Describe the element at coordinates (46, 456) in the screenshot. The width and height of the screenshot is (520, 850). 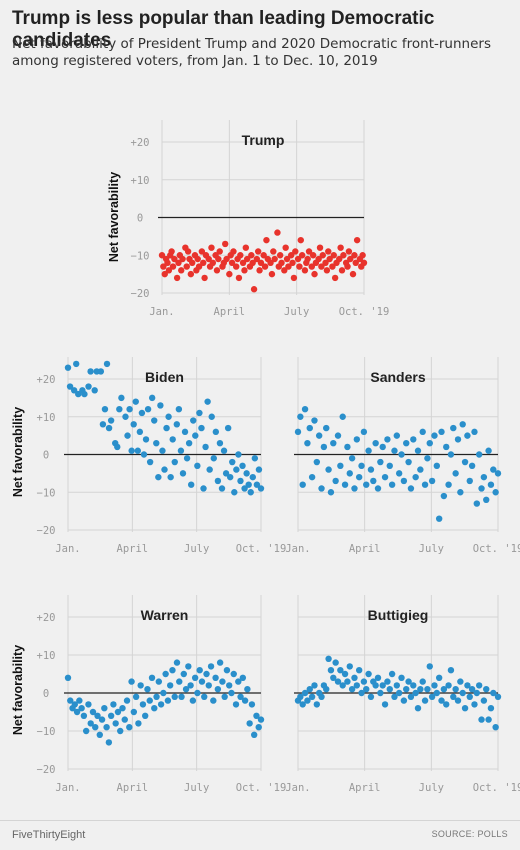
I see `biden-y-tick: 0` at that location.